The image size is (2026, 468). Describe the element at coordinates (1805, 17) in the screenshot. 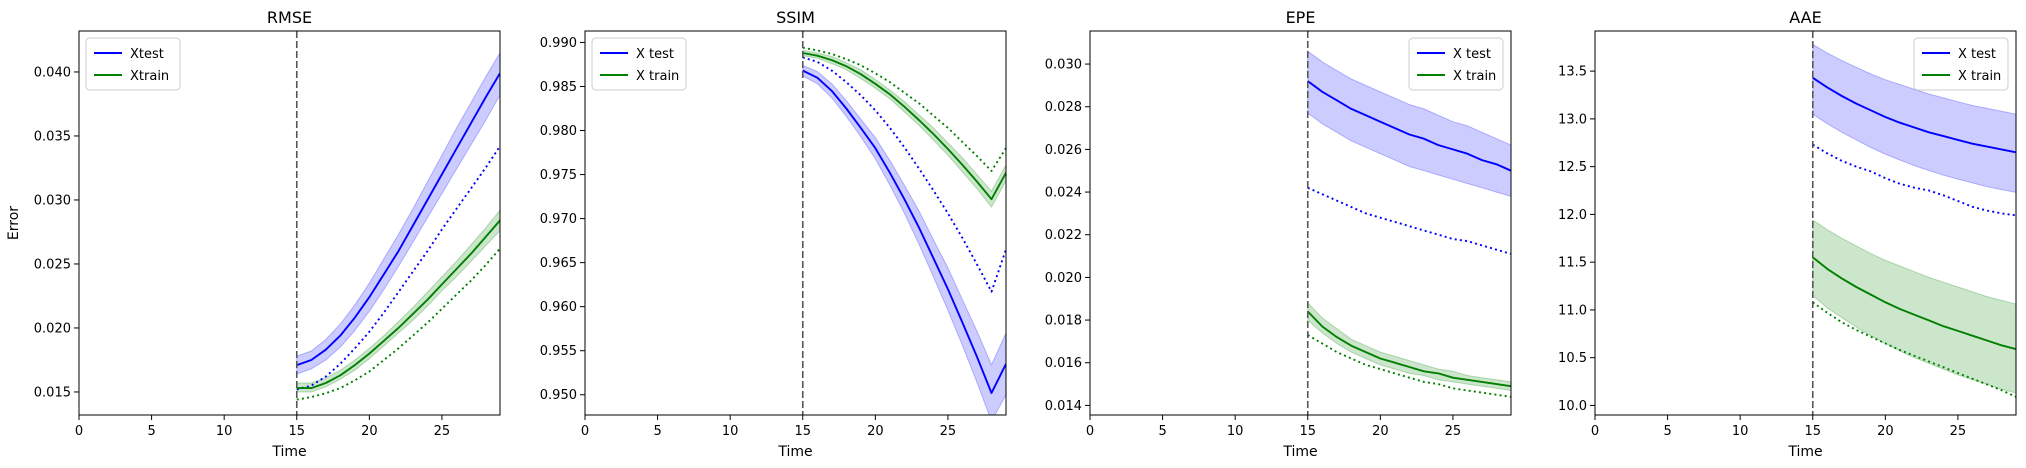

I see `chart-title: AAE` at that location.